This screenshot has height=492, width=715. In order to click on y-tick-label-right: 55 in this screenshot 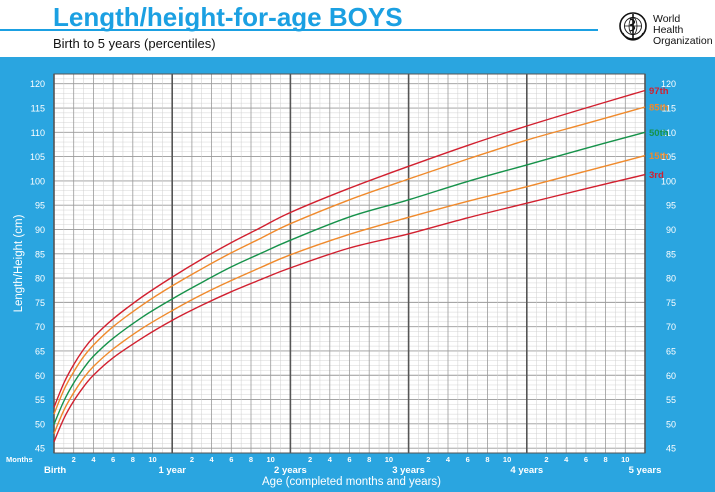, I will do `click(671, 400)`.